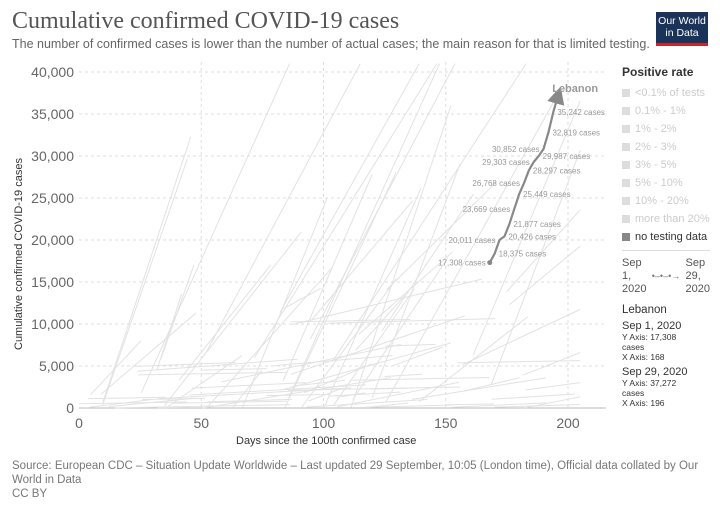  Describe the element at coordinates (643, 357) in the screenshot. I see `tooltip-x: X Axis: 168` at that location.